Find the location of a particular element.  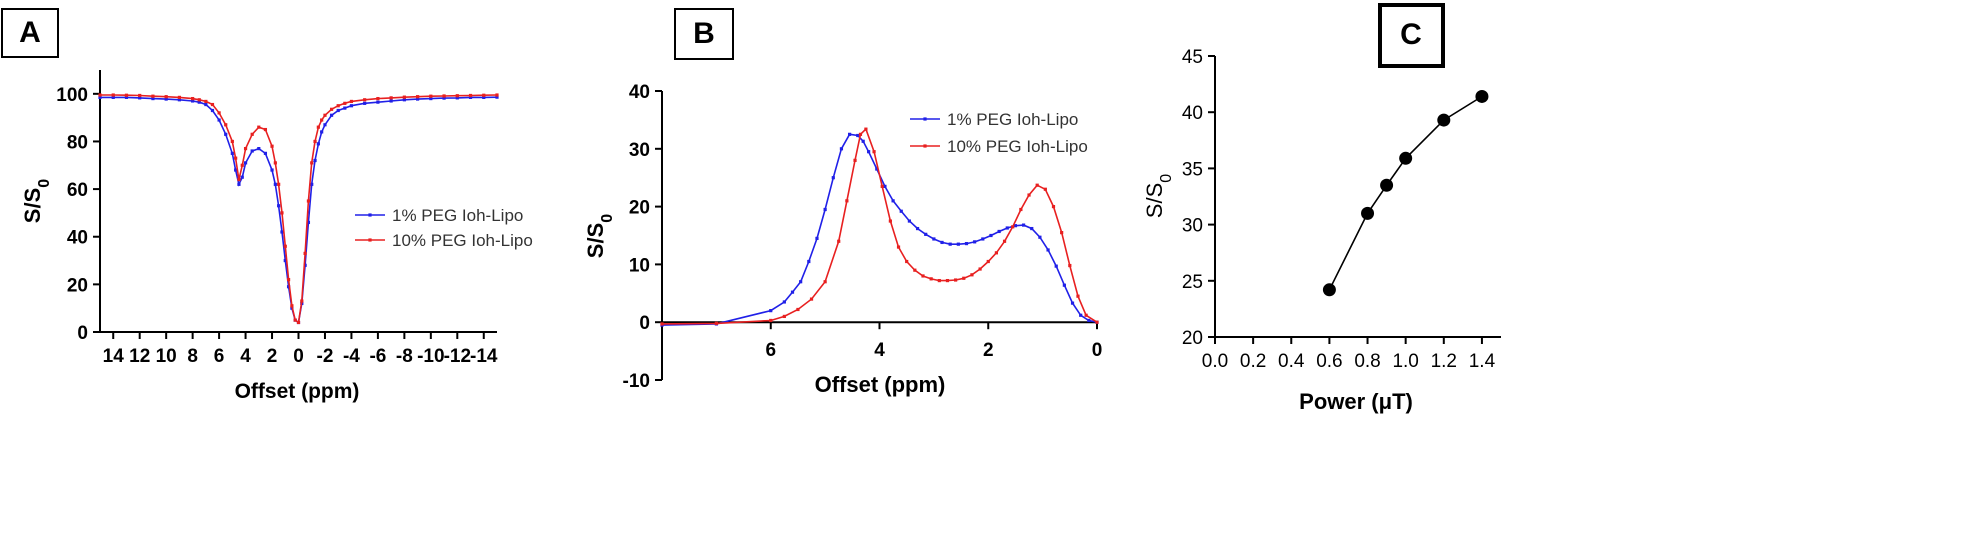

panel-c-letter: C is located at coordinates (1411, 34).